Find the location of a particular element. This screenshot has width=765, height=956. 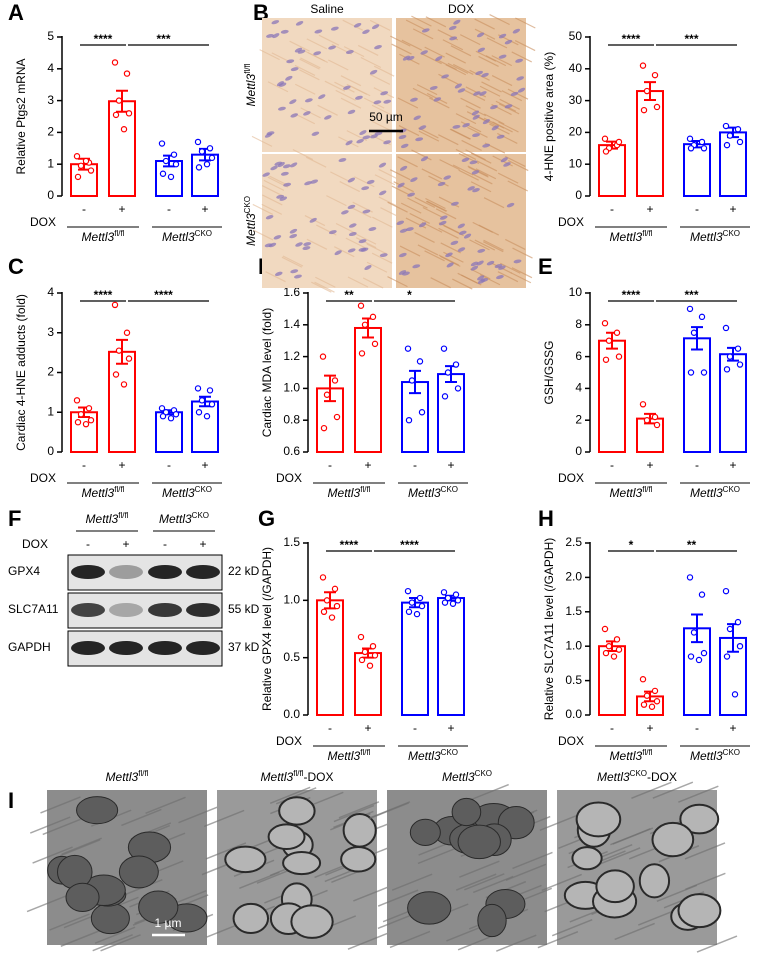

protein-label: GAPDH is located at coordinates (29, 647).